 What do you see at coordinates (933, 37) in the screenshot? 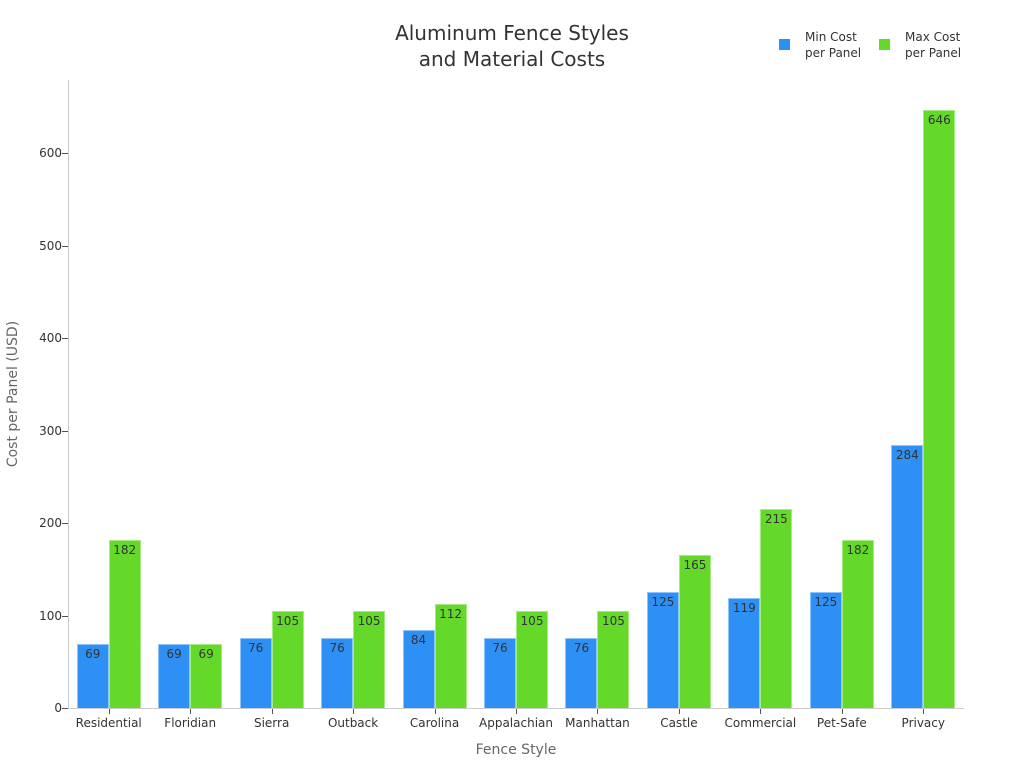
I see `legend-label-max-line-1: Max Cost` at bounding box center [933, 37].